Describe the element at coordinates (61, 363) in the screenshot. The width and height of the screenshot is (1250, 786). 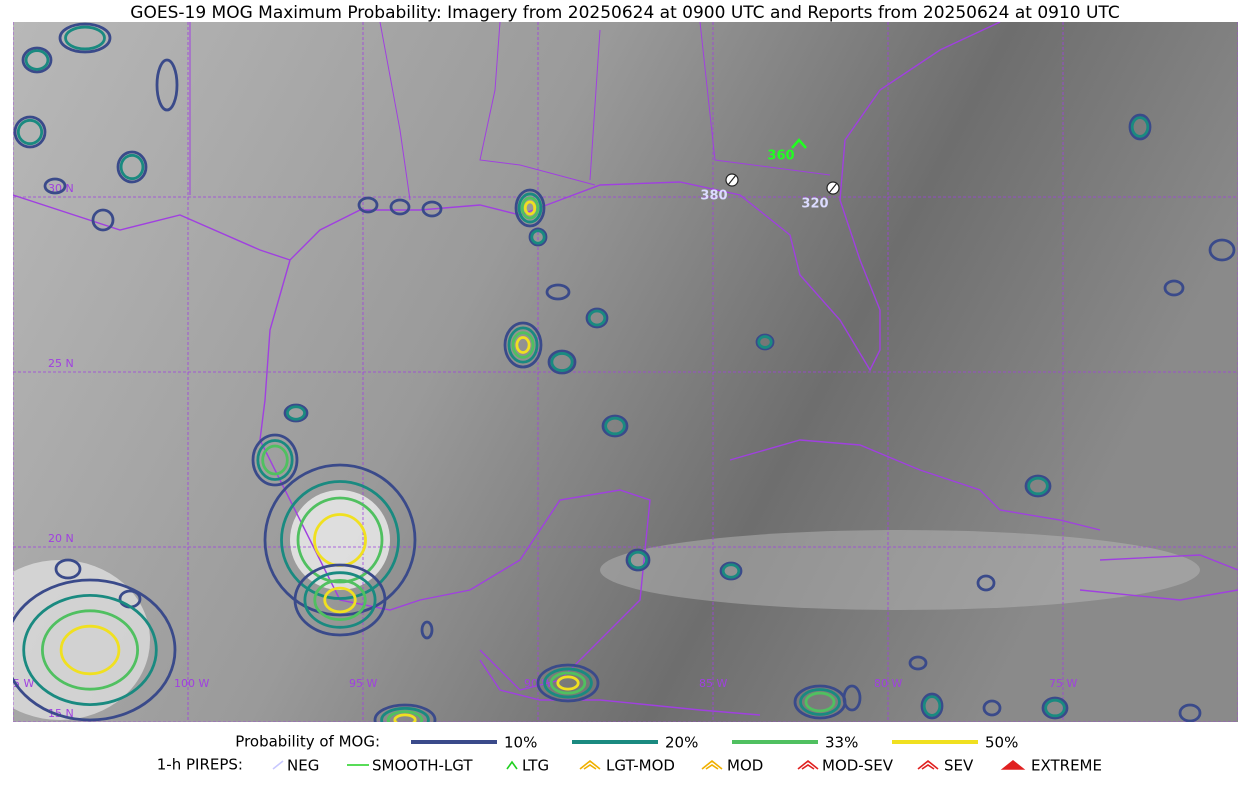
I see `lat-label: 25 N` at that location.